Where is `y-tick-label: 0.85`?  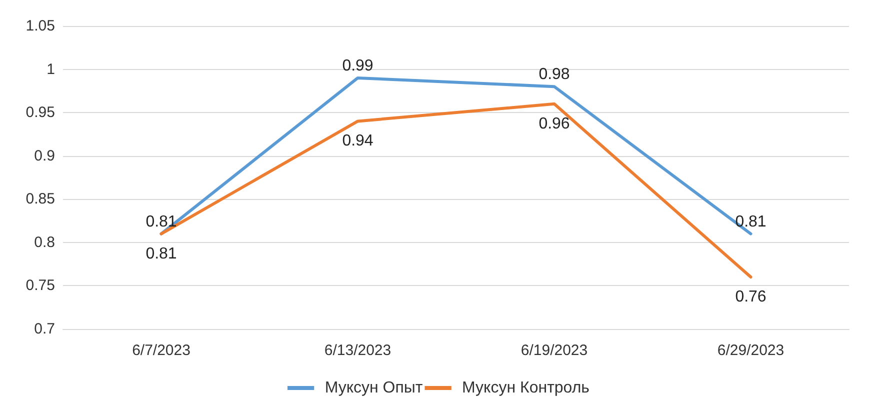 y-tick-label: 0.85 is located at coordinates (40, 199).